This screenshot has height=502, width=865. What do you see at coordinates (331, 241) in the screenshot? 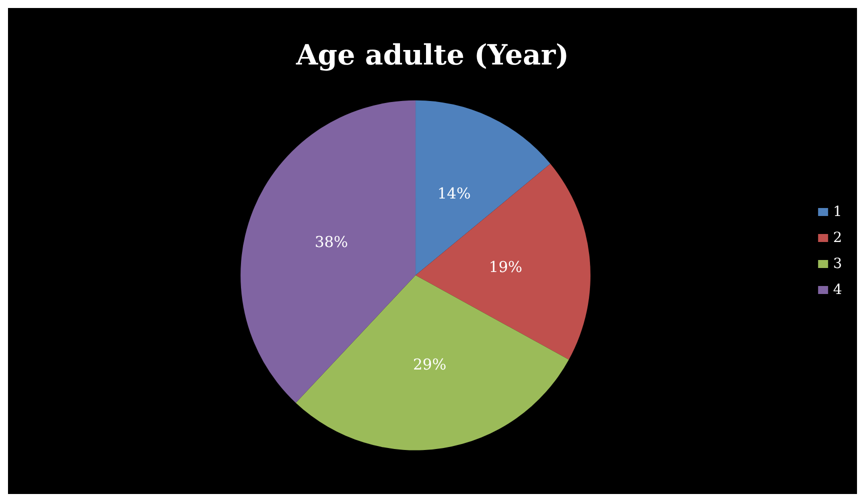
I see `data-label: 38%` at bounding box center [331, 241].